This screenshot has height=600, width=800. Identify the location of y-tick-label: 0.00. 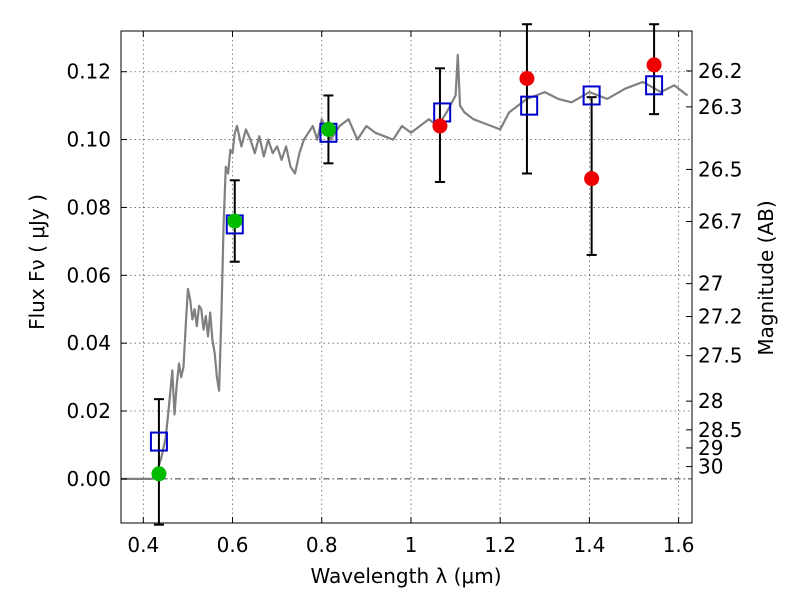
(88, 479).